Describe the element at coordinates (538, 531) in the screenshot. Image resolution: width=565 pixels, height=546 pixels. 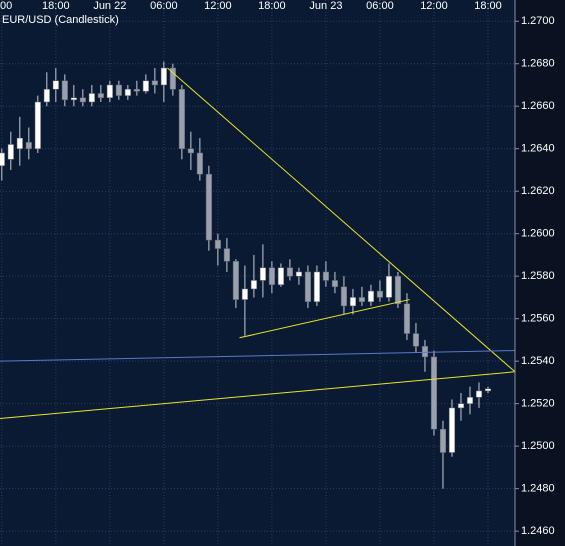
I see `y-tick-label: 1.2460` at that location.